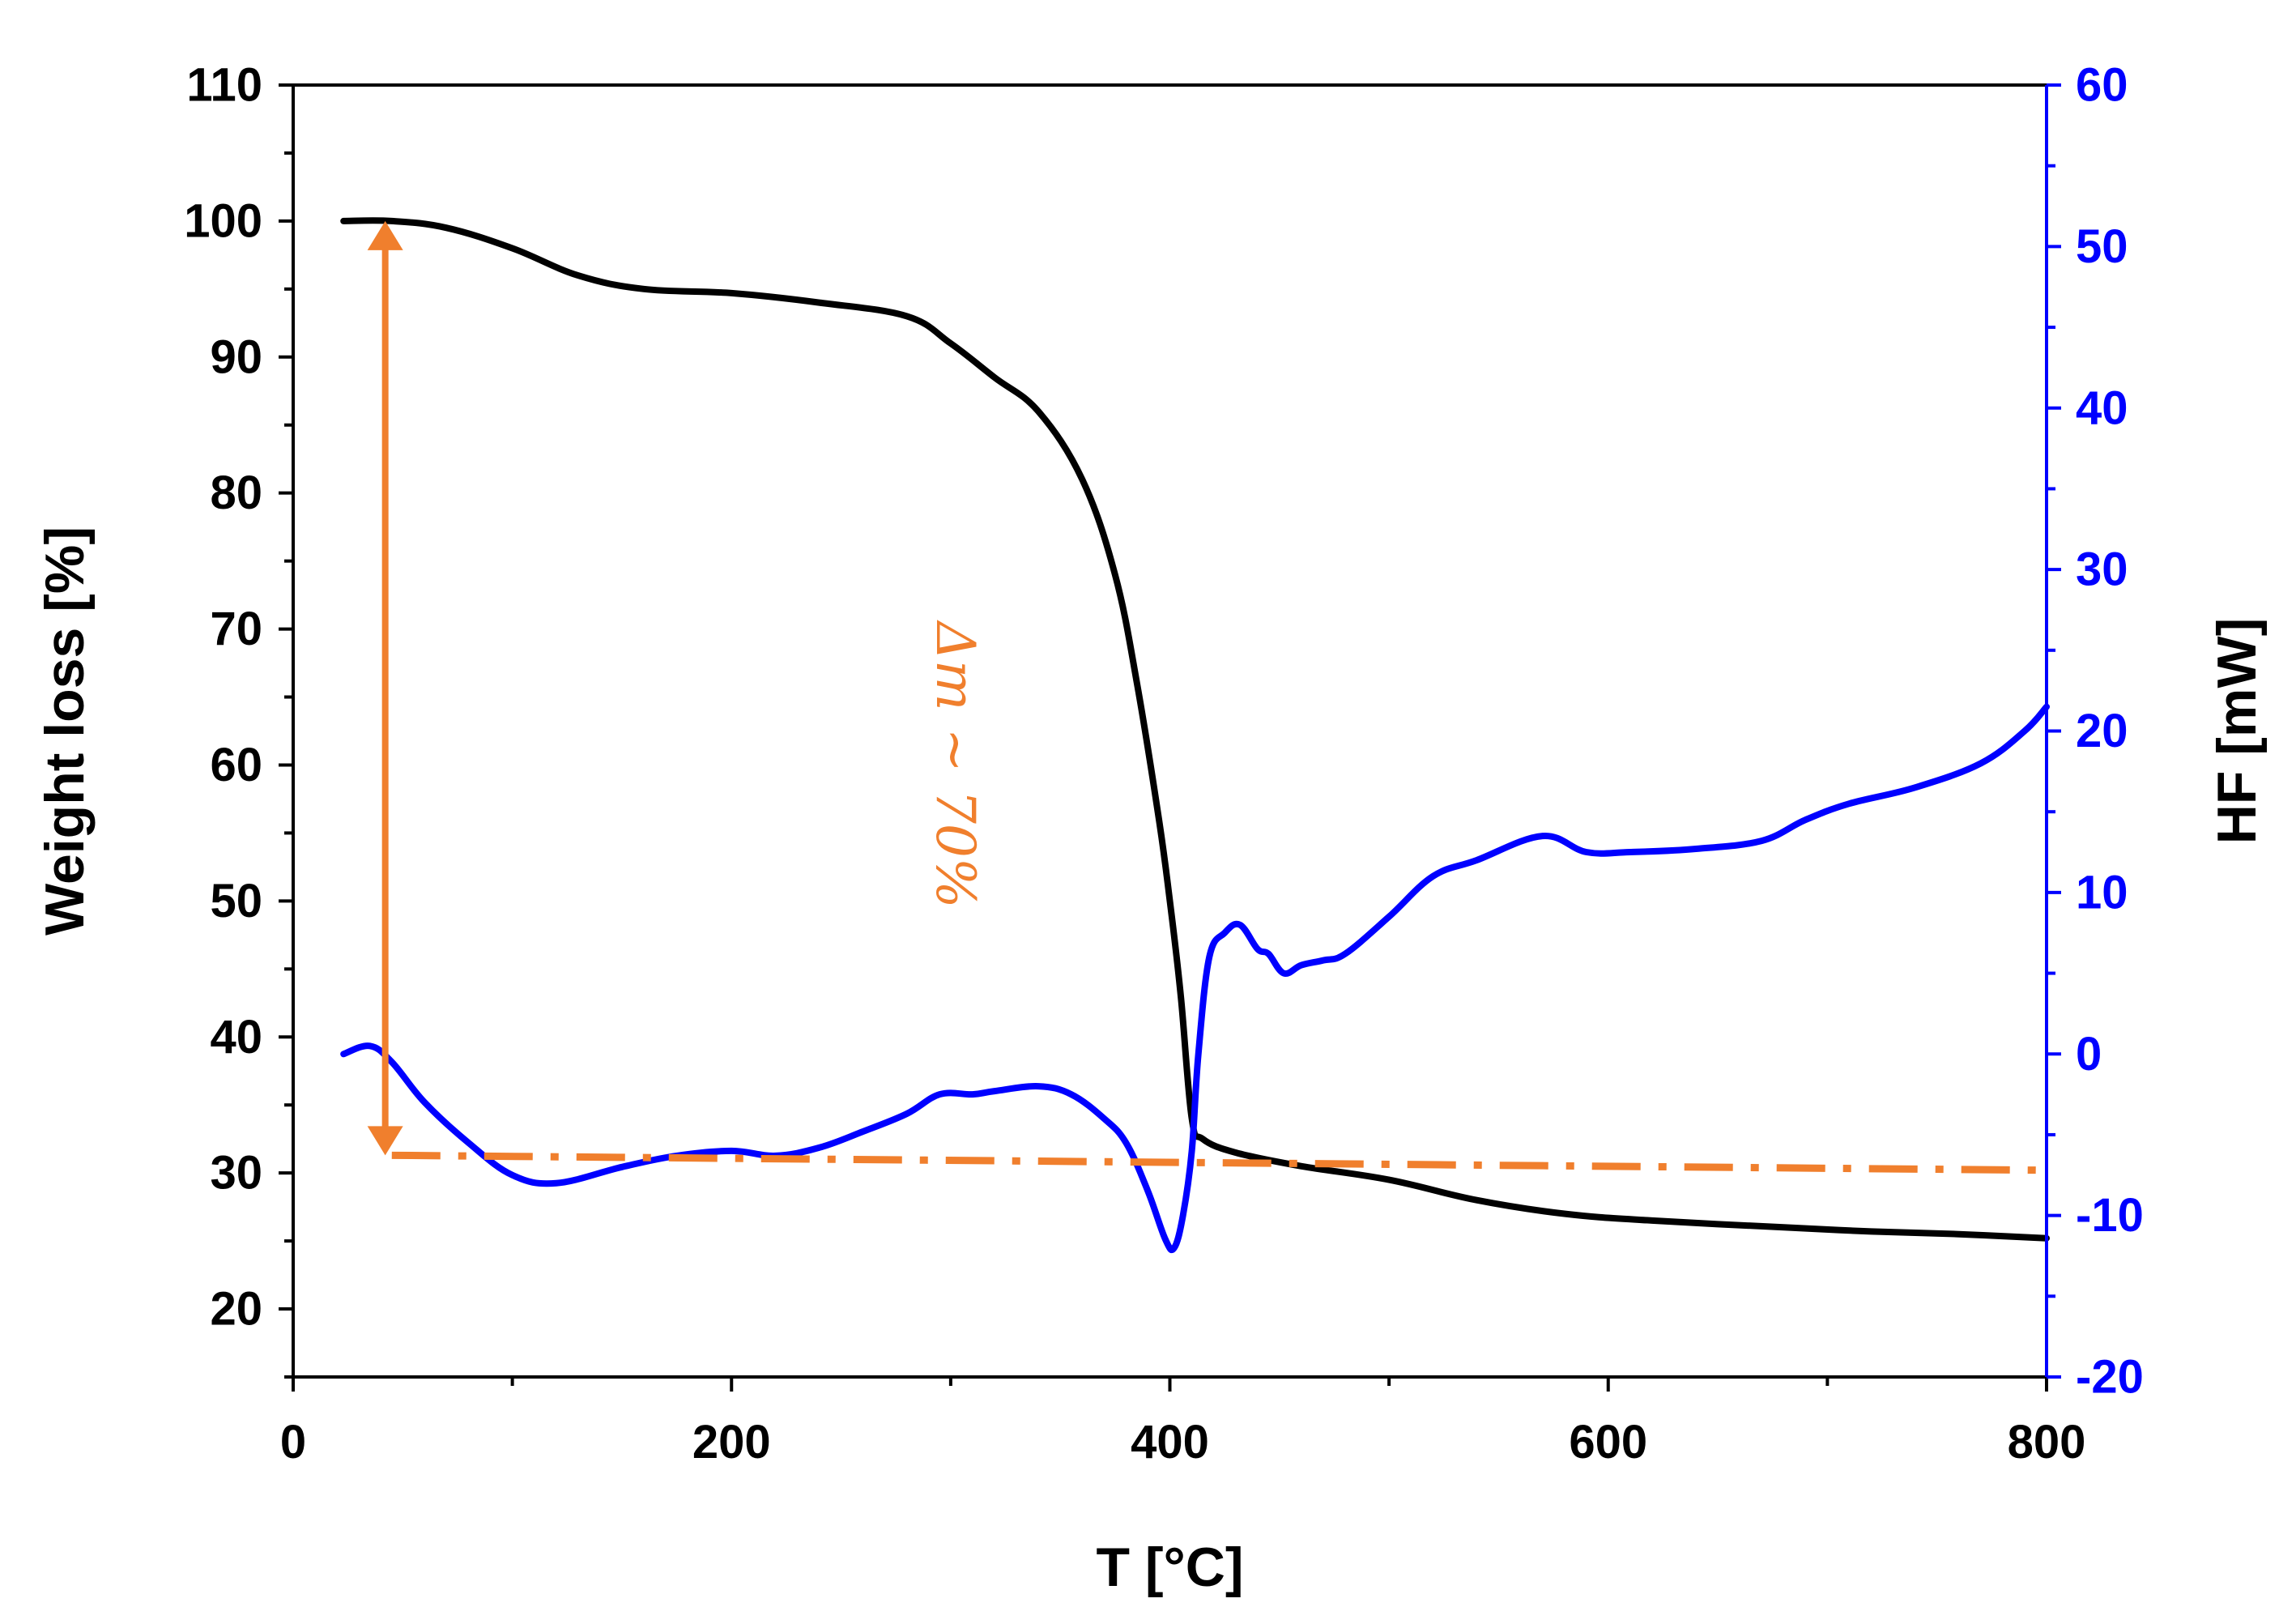 This screenshot has width=2296, height=1624. Describe the element at coordinates (2102, 407) in the screenshot. I see `right-y-tick-label: 40` at that location.